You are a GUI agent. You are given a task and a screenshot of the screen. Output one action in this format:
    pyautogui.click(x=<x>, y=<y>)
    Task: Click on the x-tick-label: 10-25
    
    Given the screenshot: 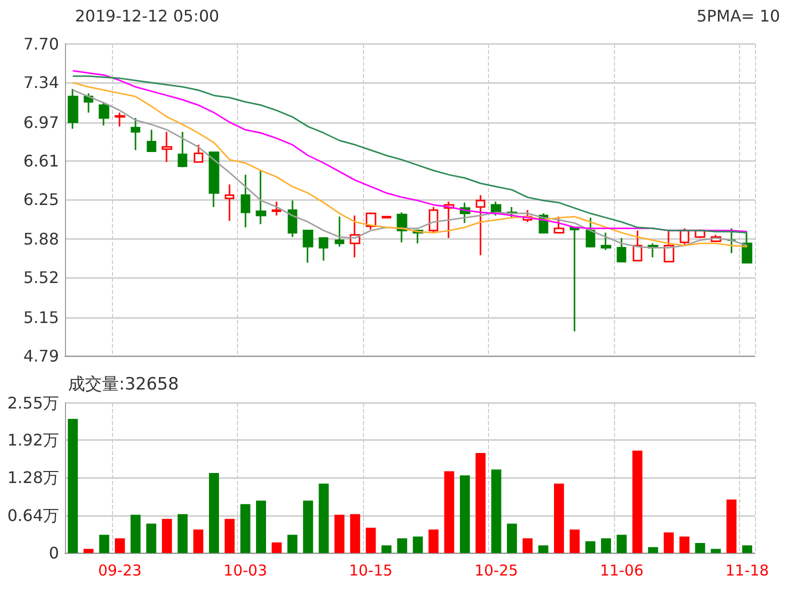 What is the action you would take?
    pyautogui.click(x=496, y=571)
    